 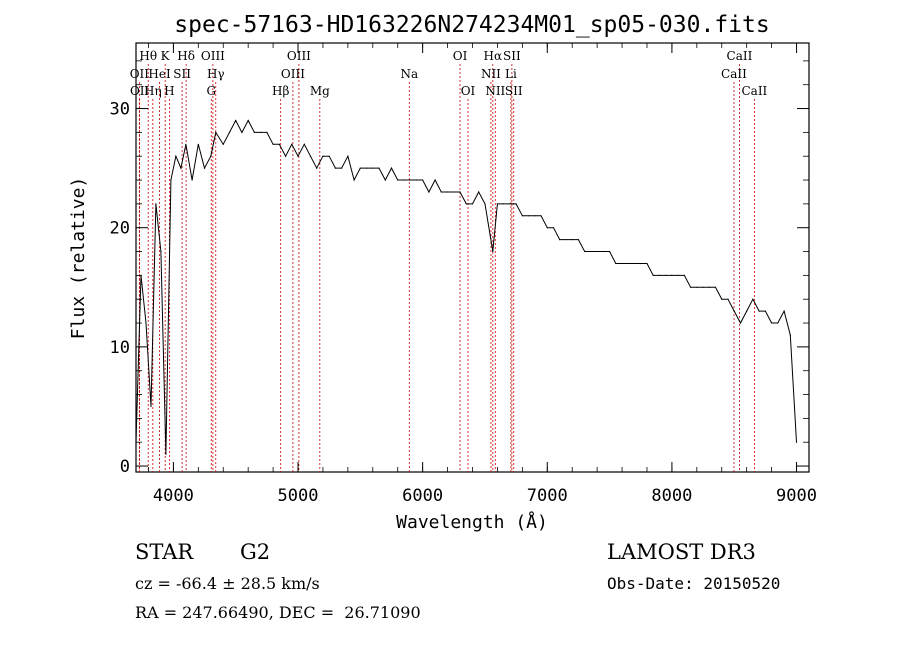 I want to click on emission-line-label: Hη, so click(x=153, y=91).